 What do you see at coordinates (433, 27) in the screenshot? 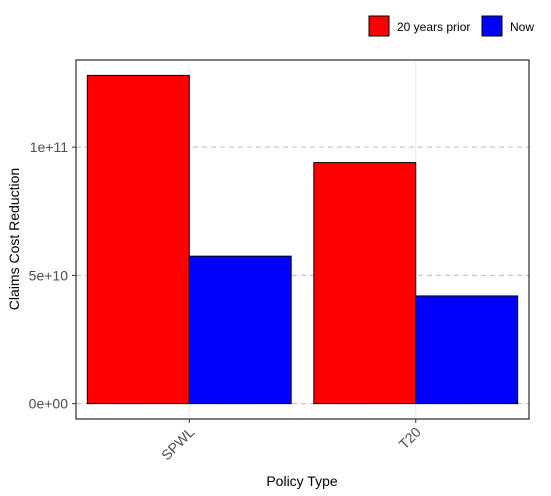
I see `legend-label: 20 years prior` at bounding box center [433, 27].